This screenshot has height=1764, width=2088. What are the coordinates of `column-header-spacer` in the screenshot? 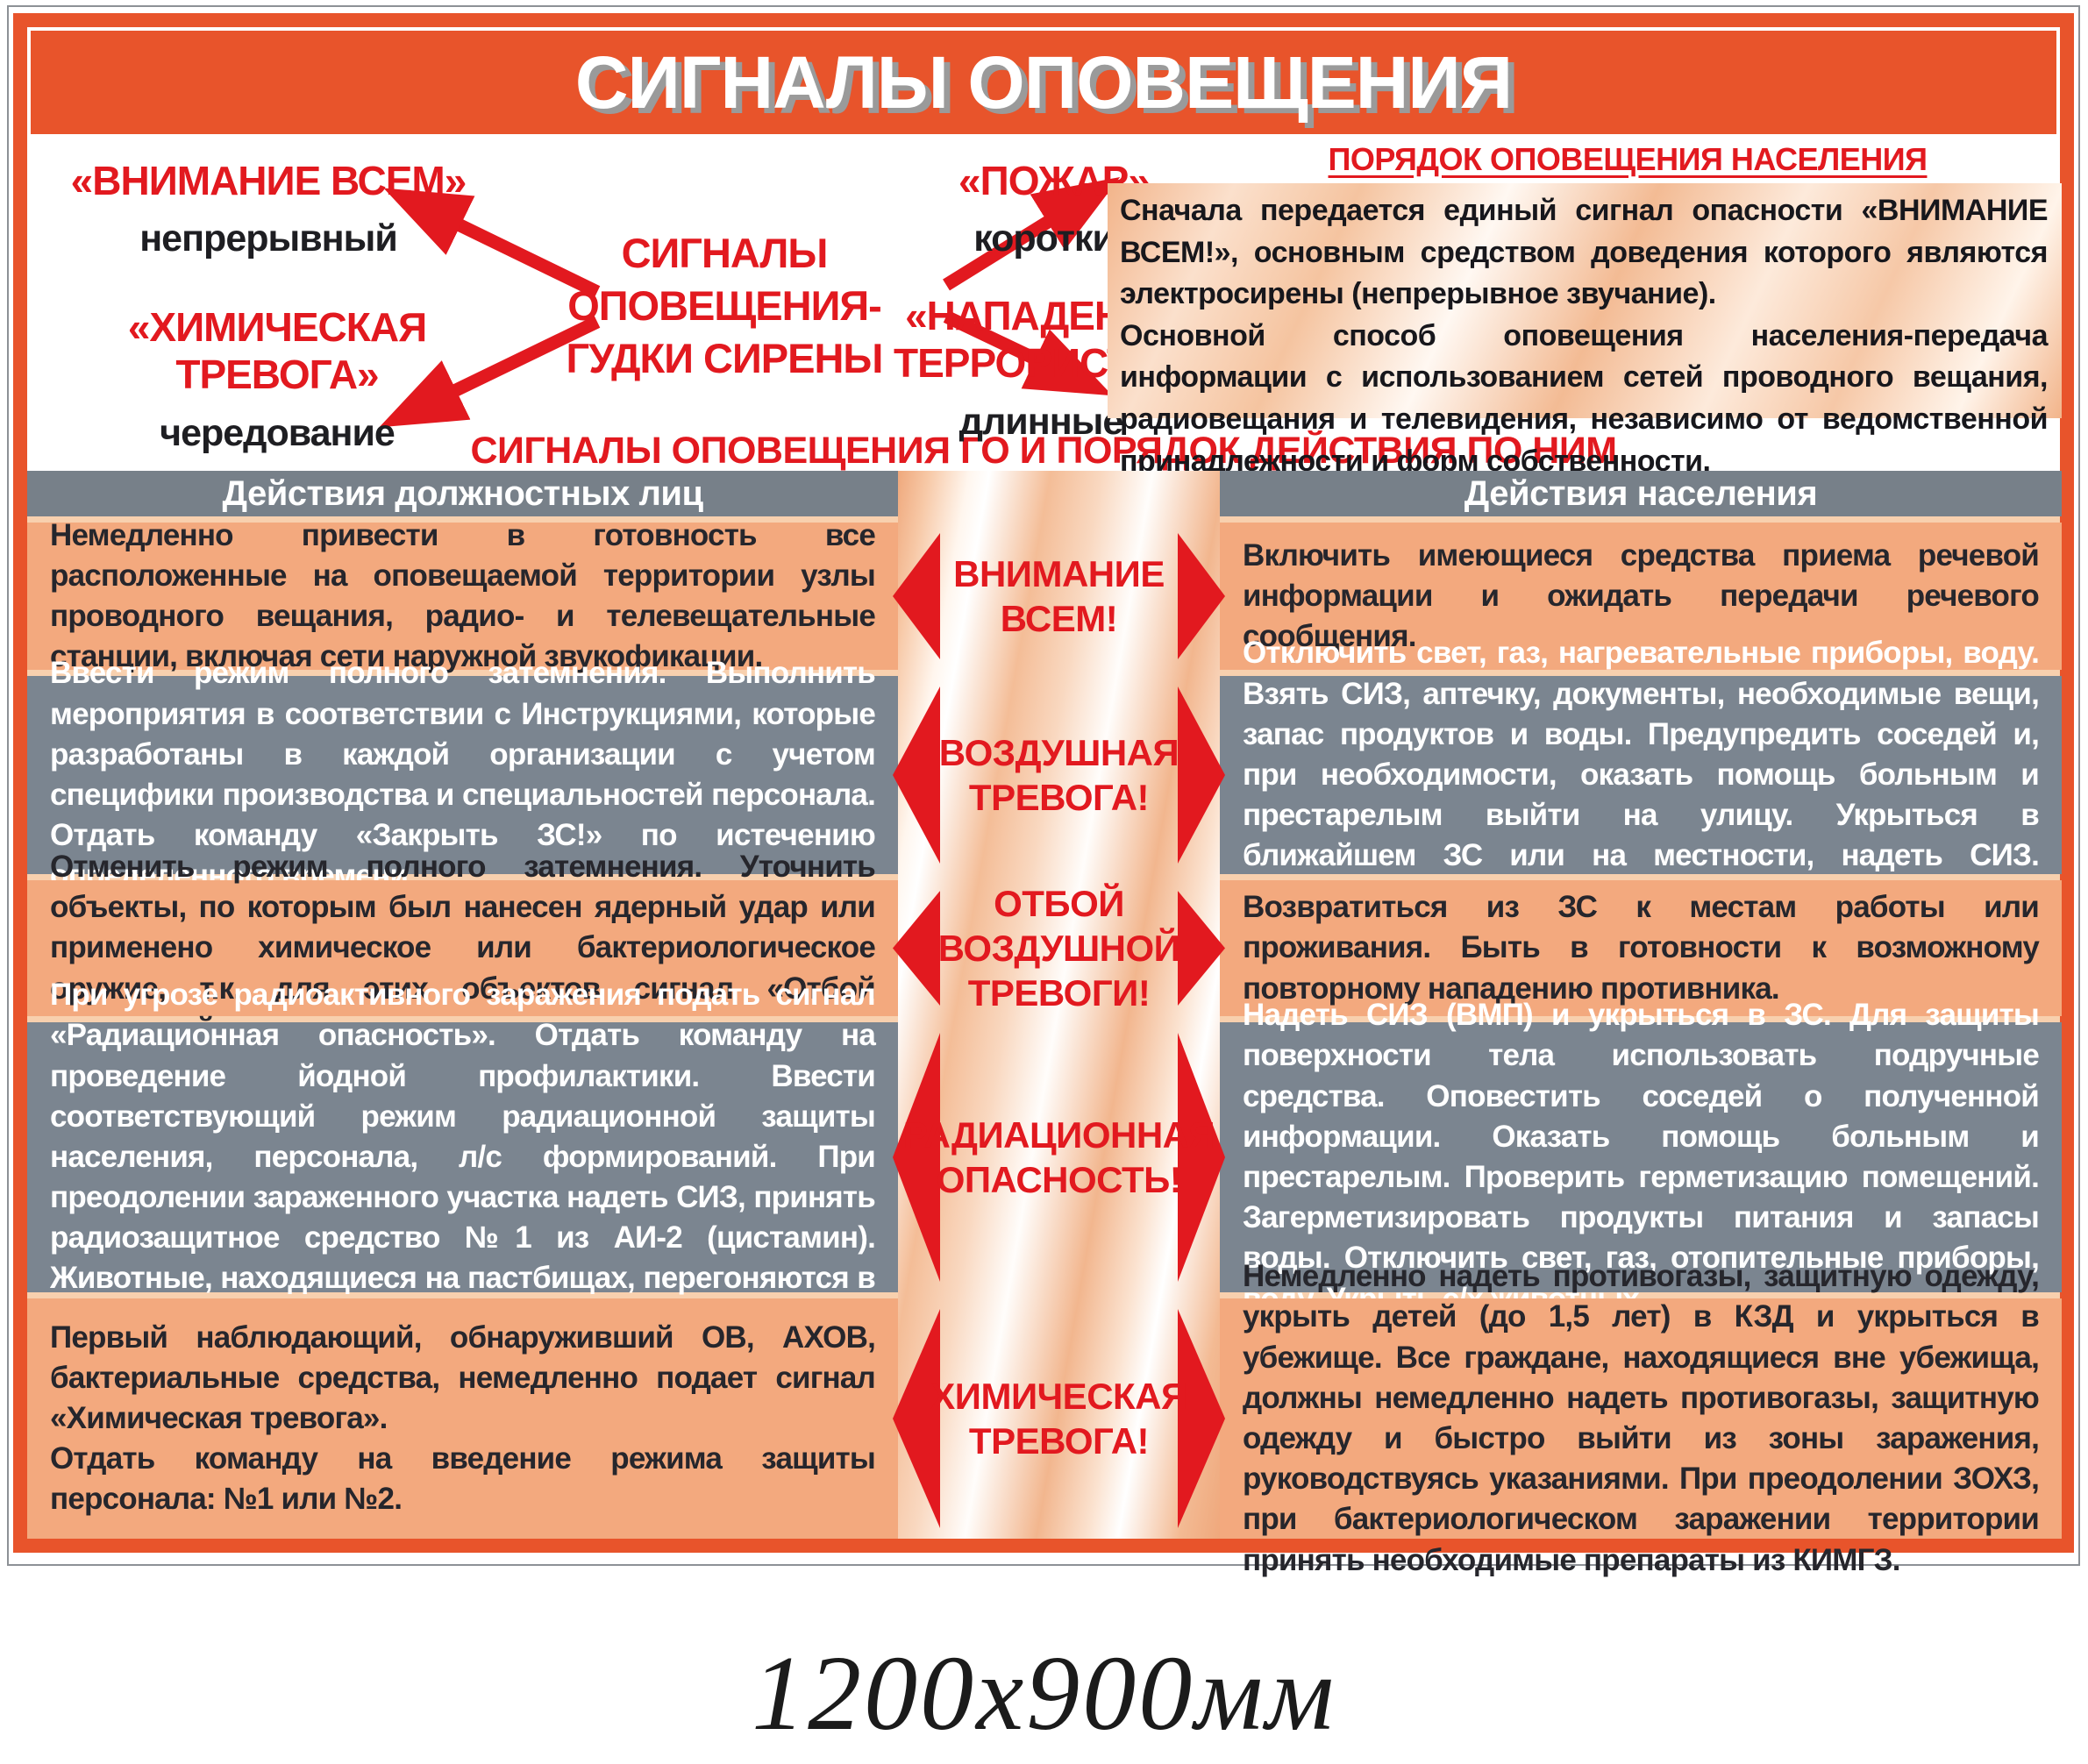 It's located at (1059, 493).